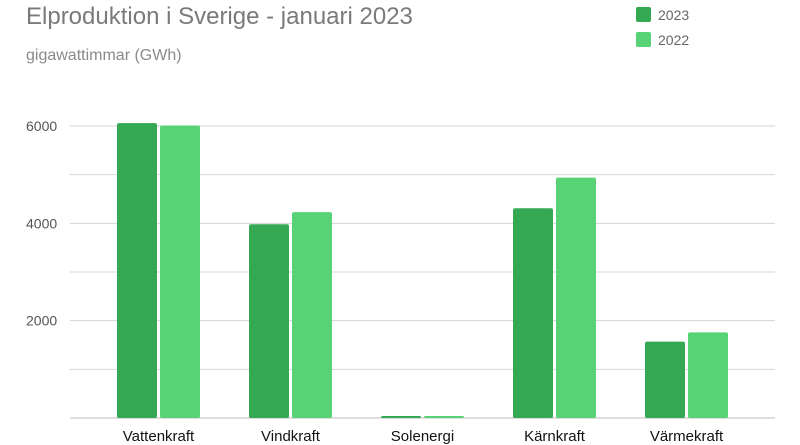 The image size is (800, 445). What do you see at coordinates (41, 126) in the screenshot?
I see `y-tick-label: 6000` at bounding box center [41, 126].